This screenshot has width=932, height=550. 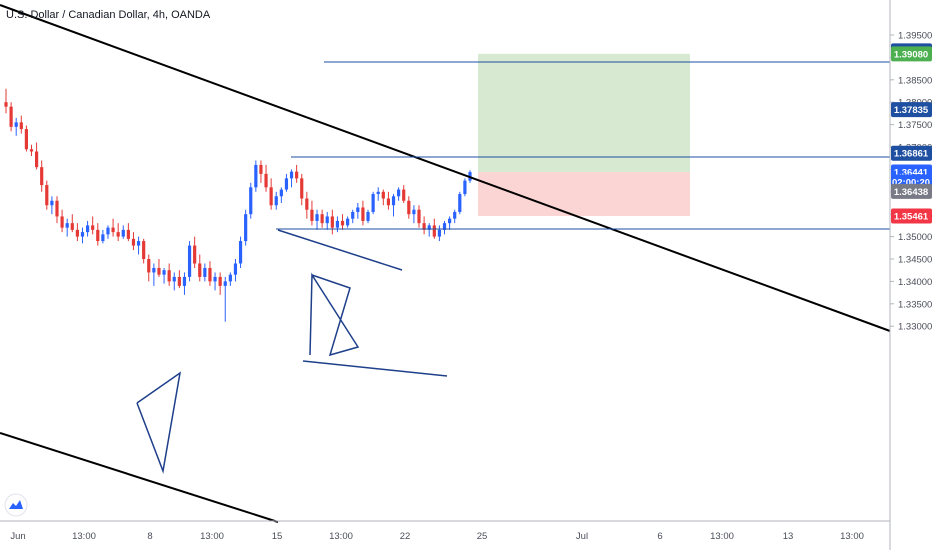 I want to click on lower-trendline, so click(x=139, y=477).